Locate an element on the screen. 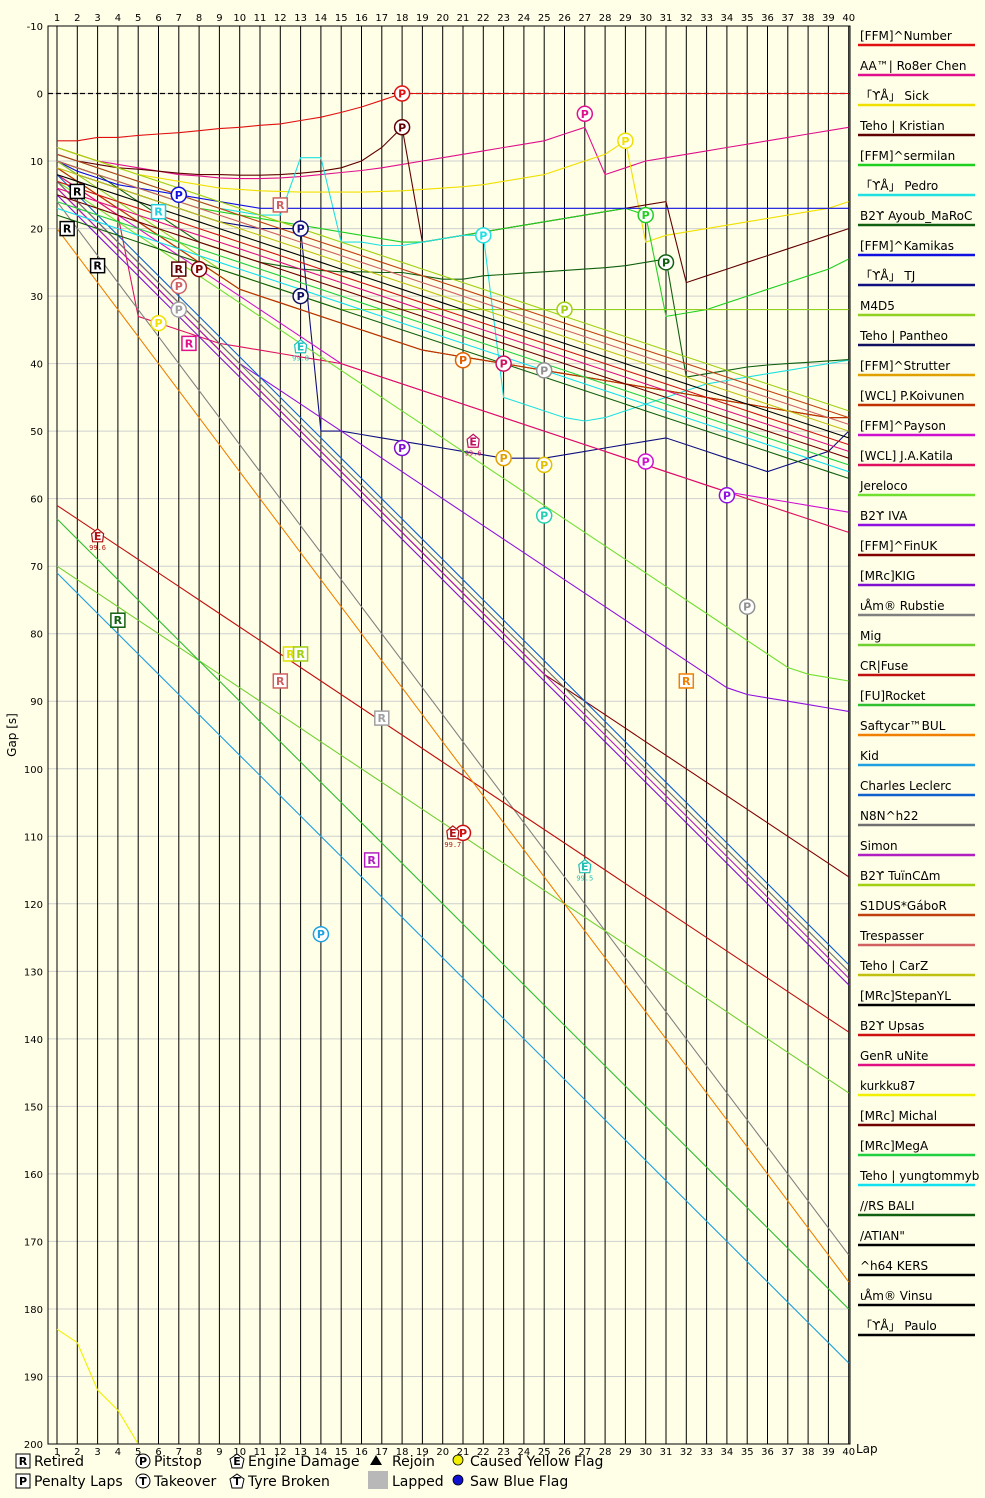 The image size is (985, 1498). y-tick-label: 120 is located at coordinates (33, 905).